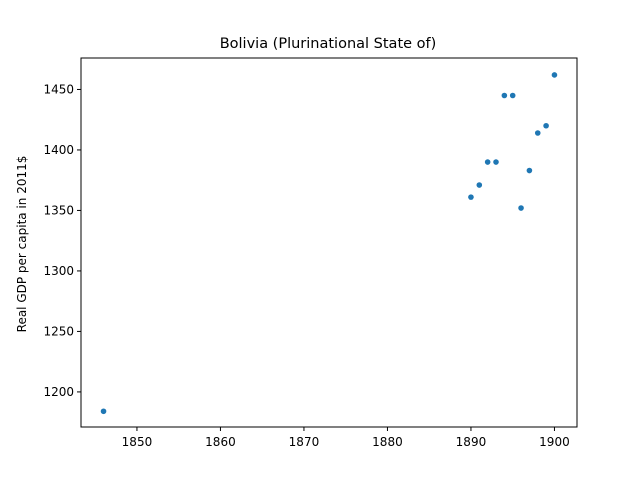 The height and width of the screenshot is (480, 640). What do you see at coordinates (58, 150) in the screenshot?
I see `y-tick-label: 1400` at bounding box center [58, 150].